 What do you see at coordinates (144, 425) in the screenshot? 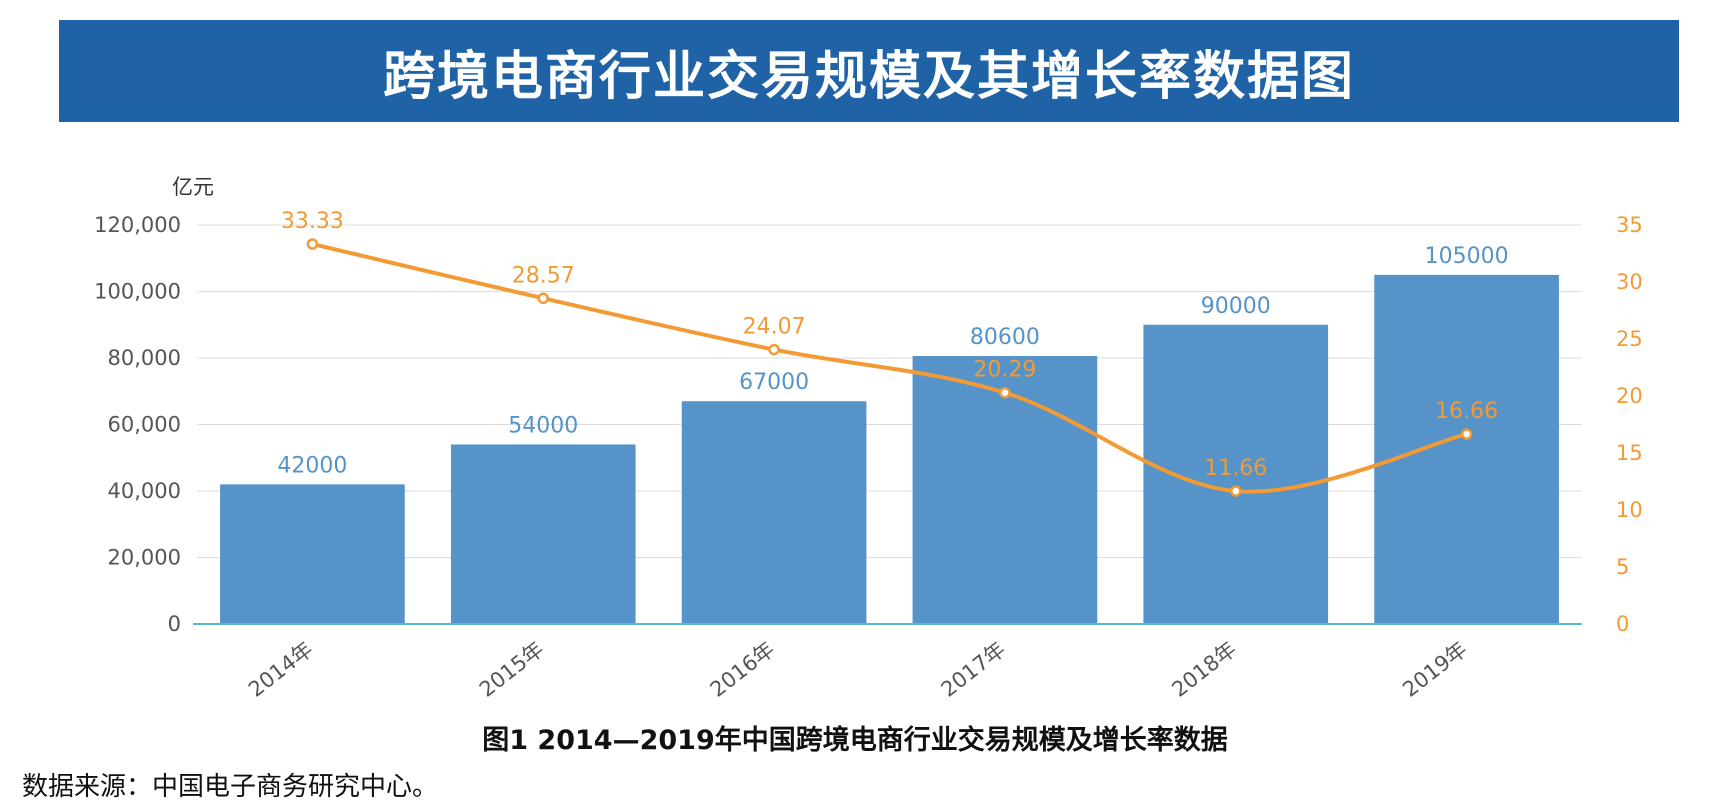
I see `y-tick-label: 60,000` at bounding box center [144, 425].